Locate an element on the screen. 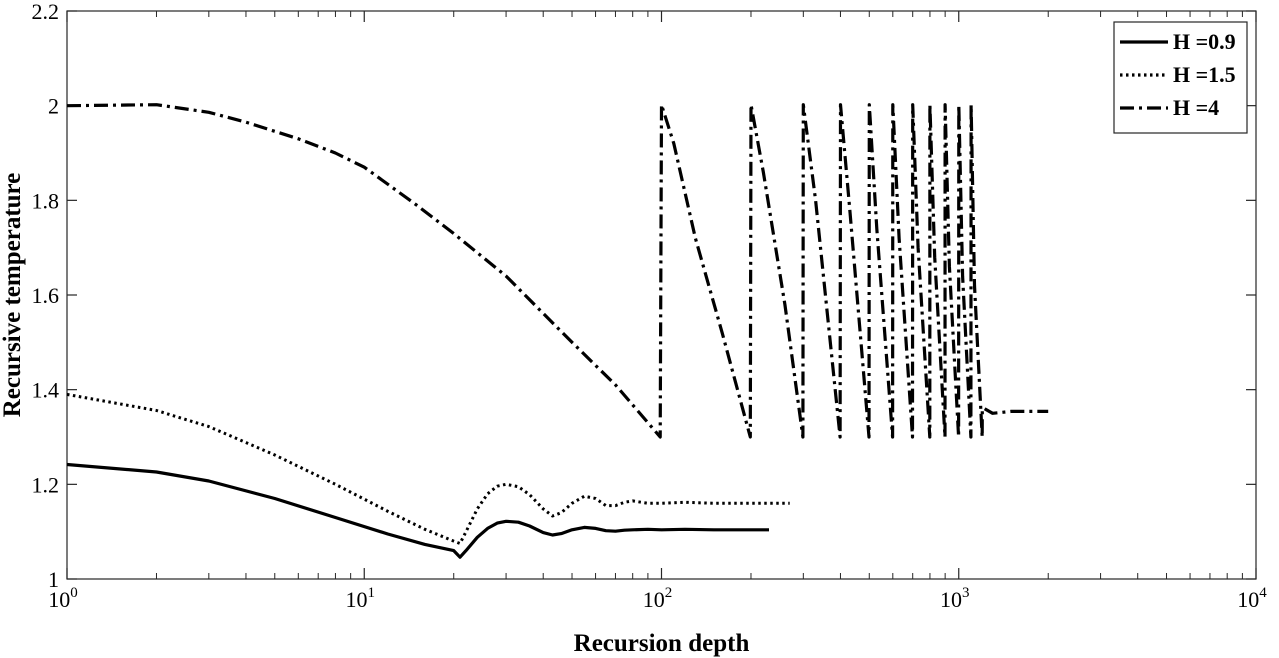 This screenshot has height=658, width=1279. legend-label-3: H =4 is located at coordinates (1196, 107).